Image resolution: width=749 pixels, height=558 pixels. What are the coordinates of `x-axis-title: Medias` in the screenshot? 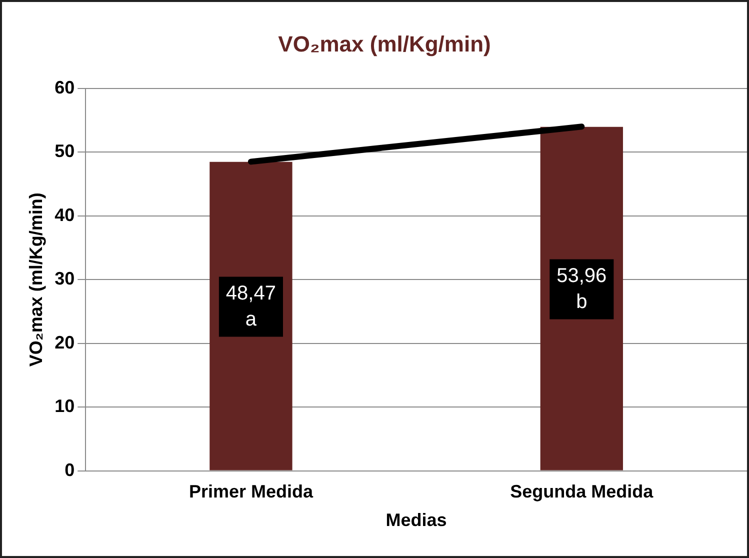 It's located at (416, 520).